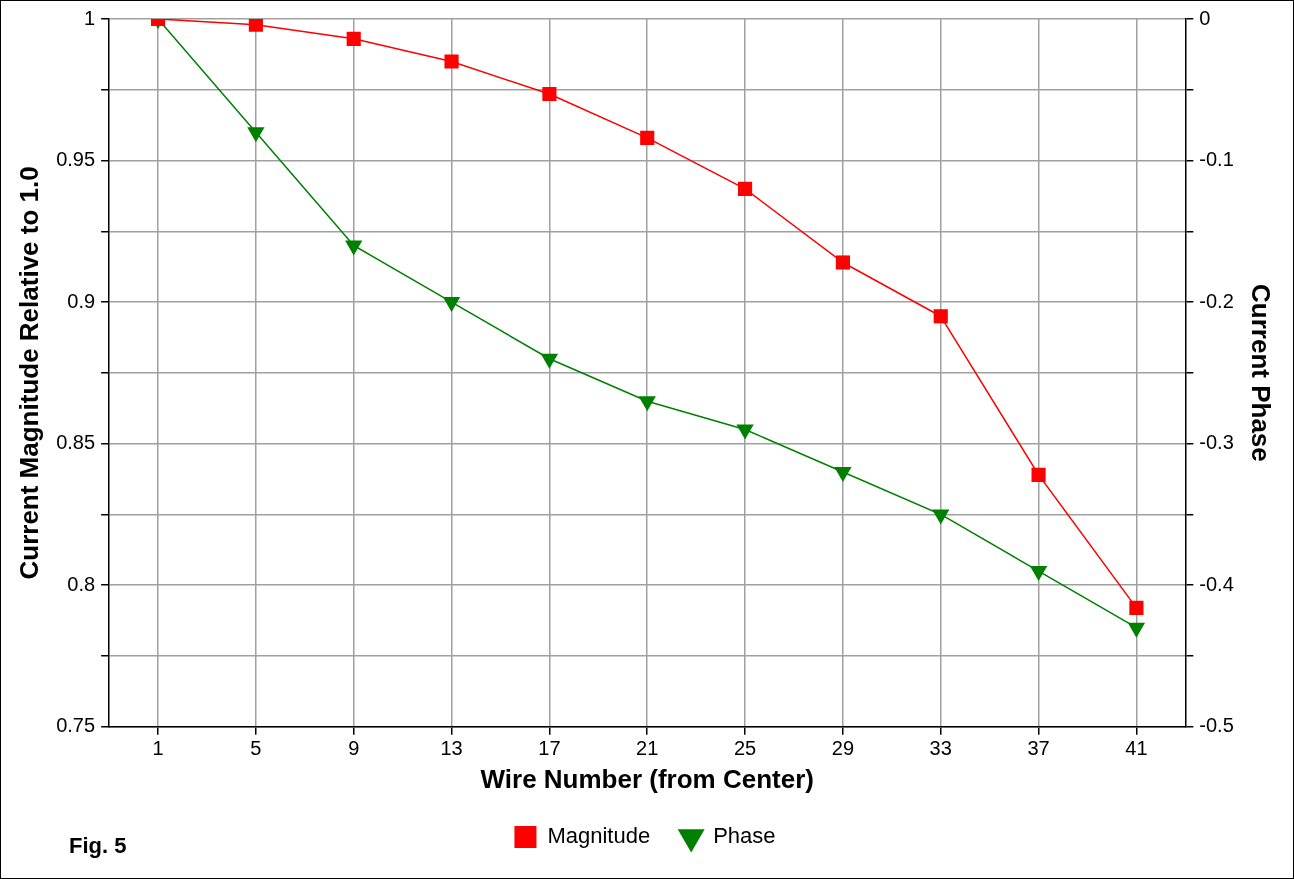 This screenshot has height=879, width=1294. Describe the element at coordinates (81, 300) in the screenshot. I see `y-tick-label: 0.9` at that location.